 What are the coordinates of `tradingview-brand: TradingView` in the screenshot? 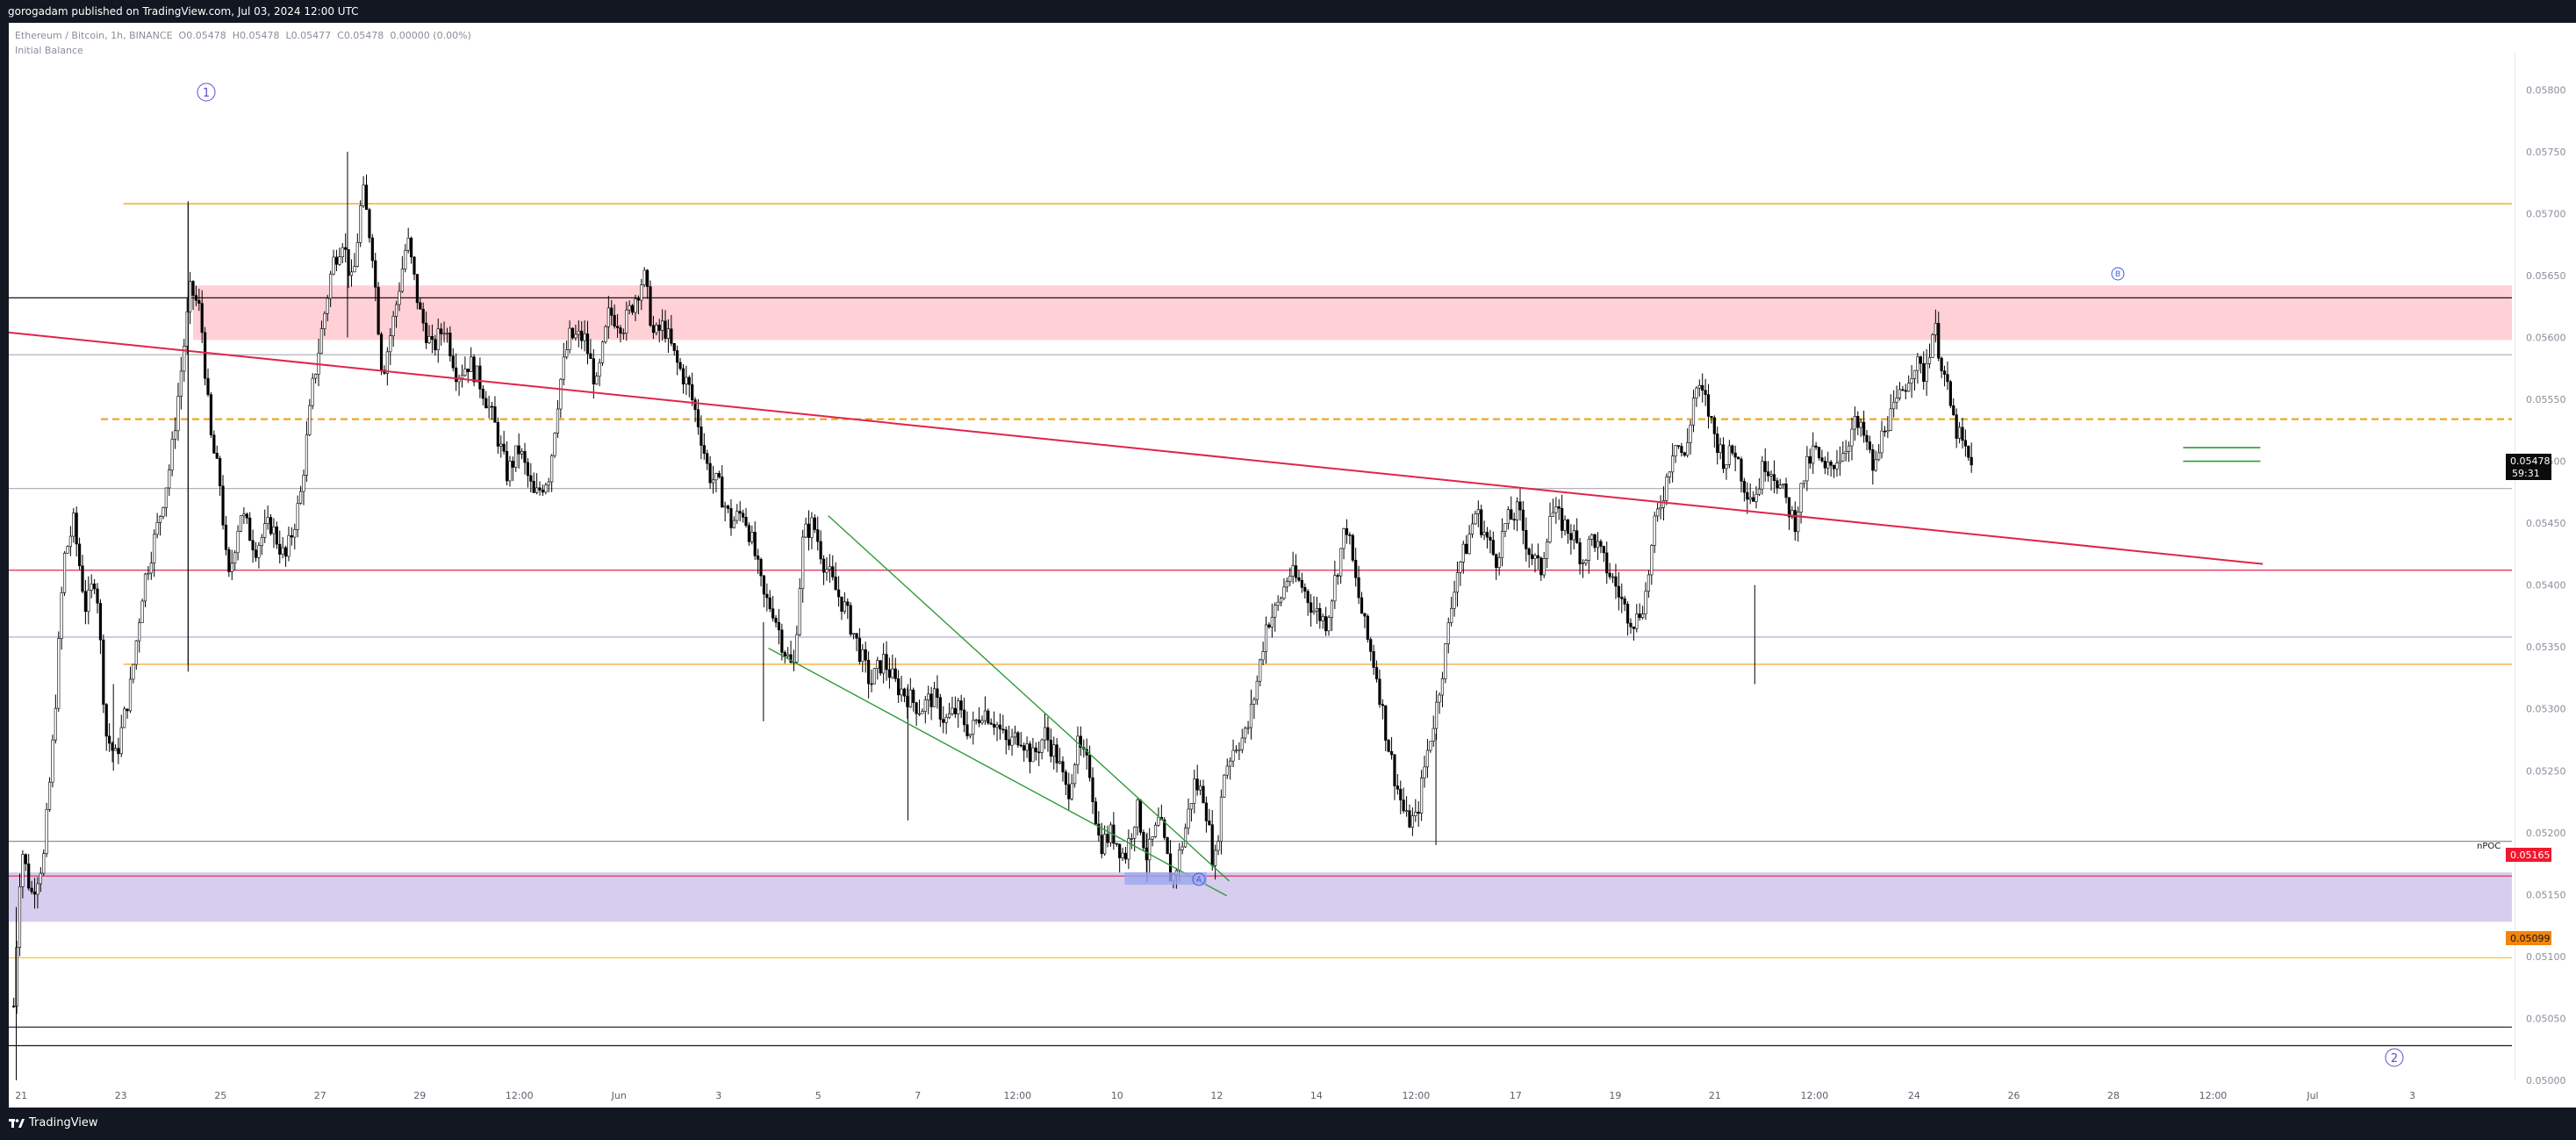 It's located at (54, 1122).